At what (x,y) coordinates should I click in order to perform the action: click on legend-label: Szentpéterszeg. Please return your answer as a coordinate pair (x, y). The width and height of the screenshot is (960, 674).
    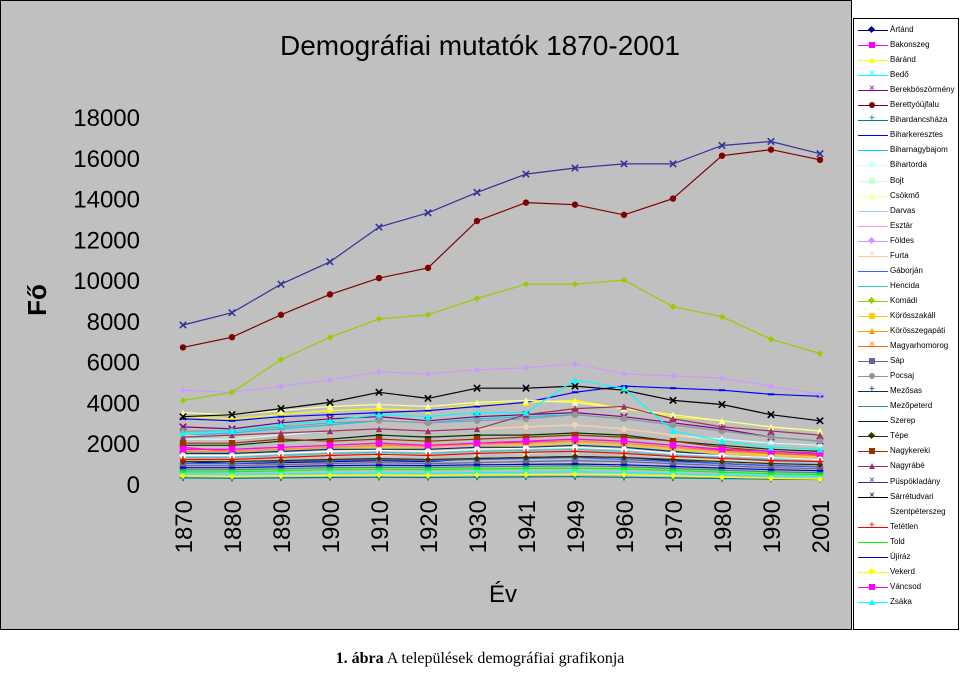
    Looking at the image, I should click on (918, 511).